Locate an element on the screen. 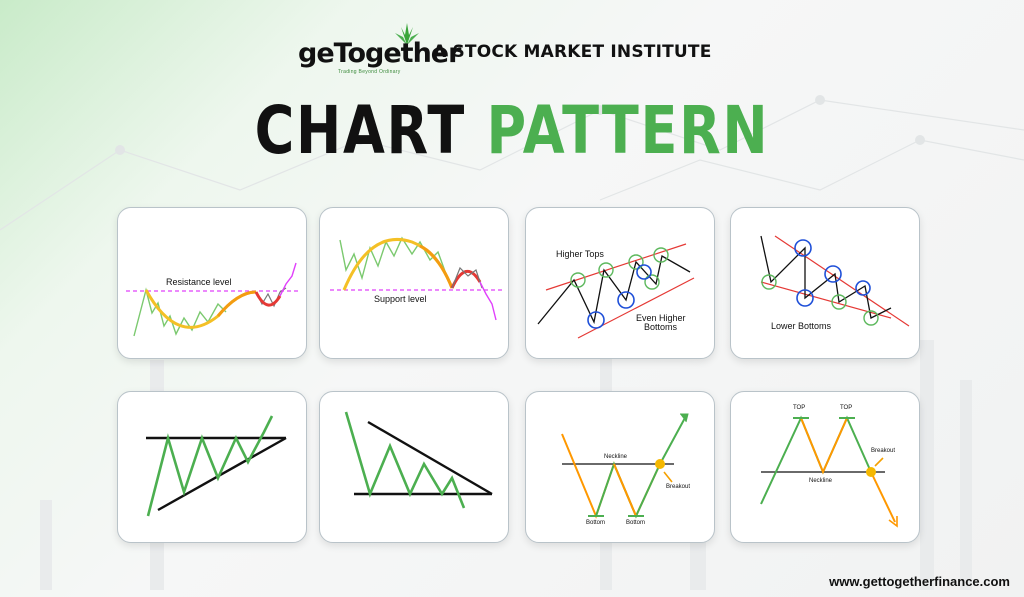 This screenshot has height=597, width=1024. card-support-level: Support level is located at coordinates (414, 283).